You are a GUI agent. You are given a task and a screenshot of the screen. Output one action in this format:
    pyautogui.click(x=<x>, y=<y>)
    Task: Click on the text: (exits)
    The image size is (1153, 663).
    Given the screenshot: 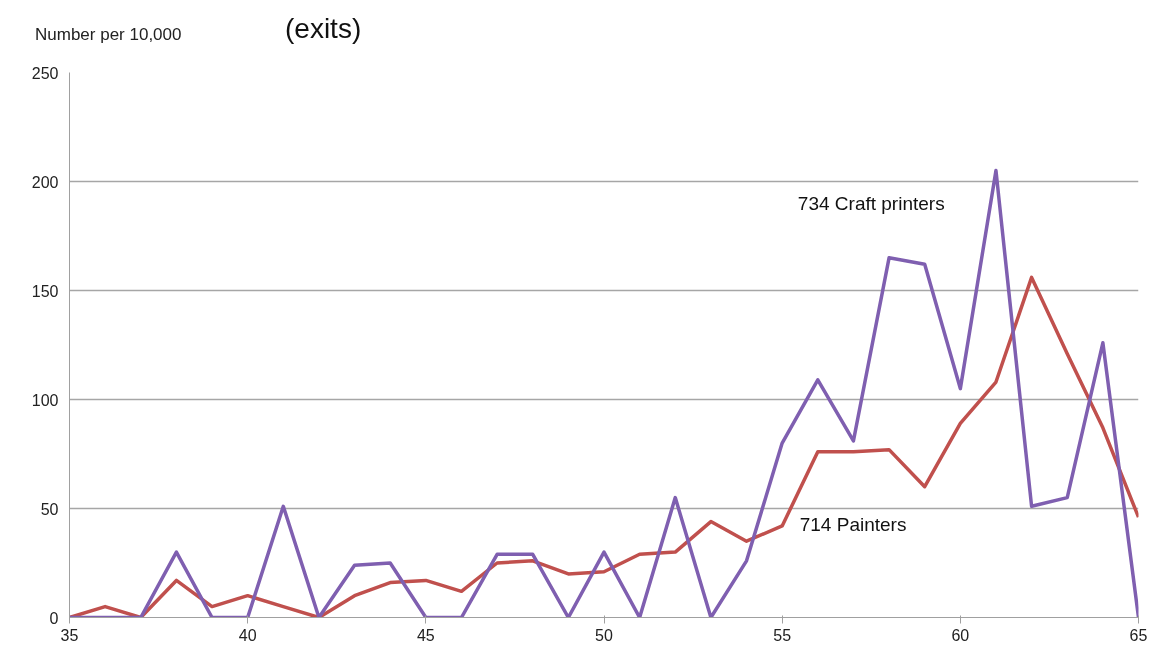 What is the action you would take?
    pyautogui.click(x=323, y=29)
    